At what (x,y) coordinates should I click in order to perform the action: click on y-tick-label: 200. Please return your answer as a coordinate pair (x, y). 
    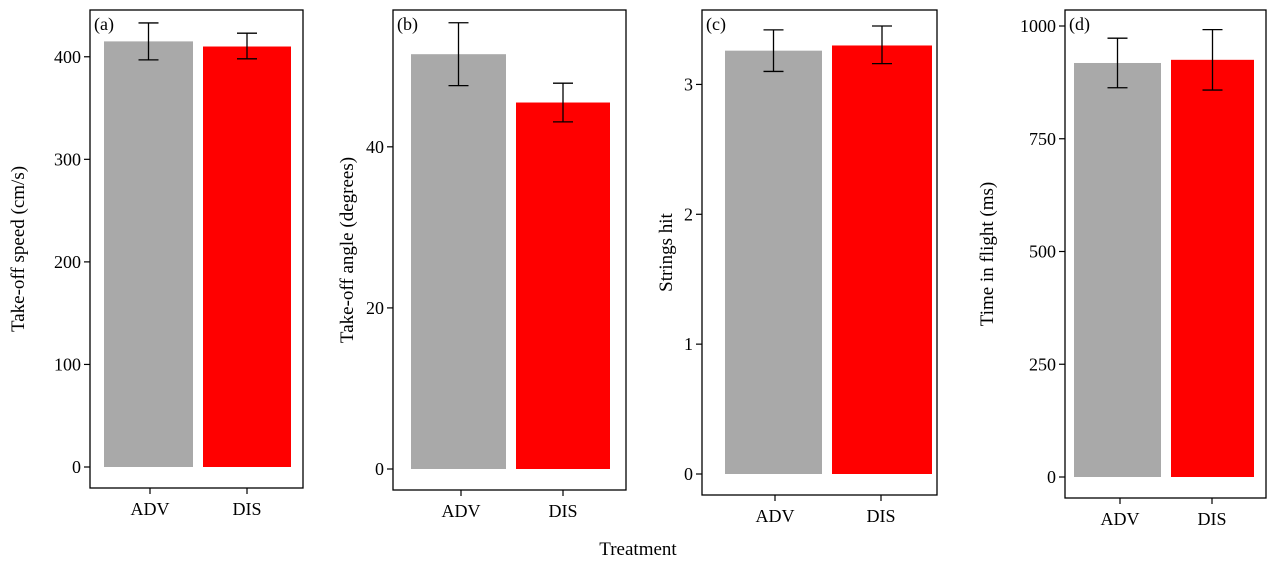
    Looking at the image, I should click on (67, 262).